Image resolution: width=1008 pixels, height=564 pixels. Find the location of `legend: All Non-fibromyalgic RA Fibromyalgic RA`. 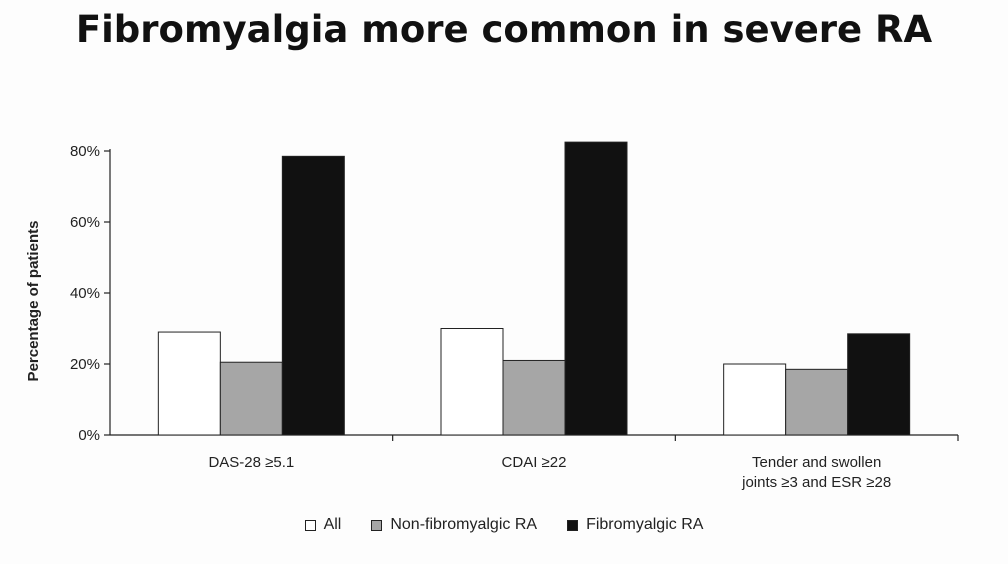

legend: All Non-fibromyalgic RA Fibromyalgic RA is located at coordinates (504, 525).